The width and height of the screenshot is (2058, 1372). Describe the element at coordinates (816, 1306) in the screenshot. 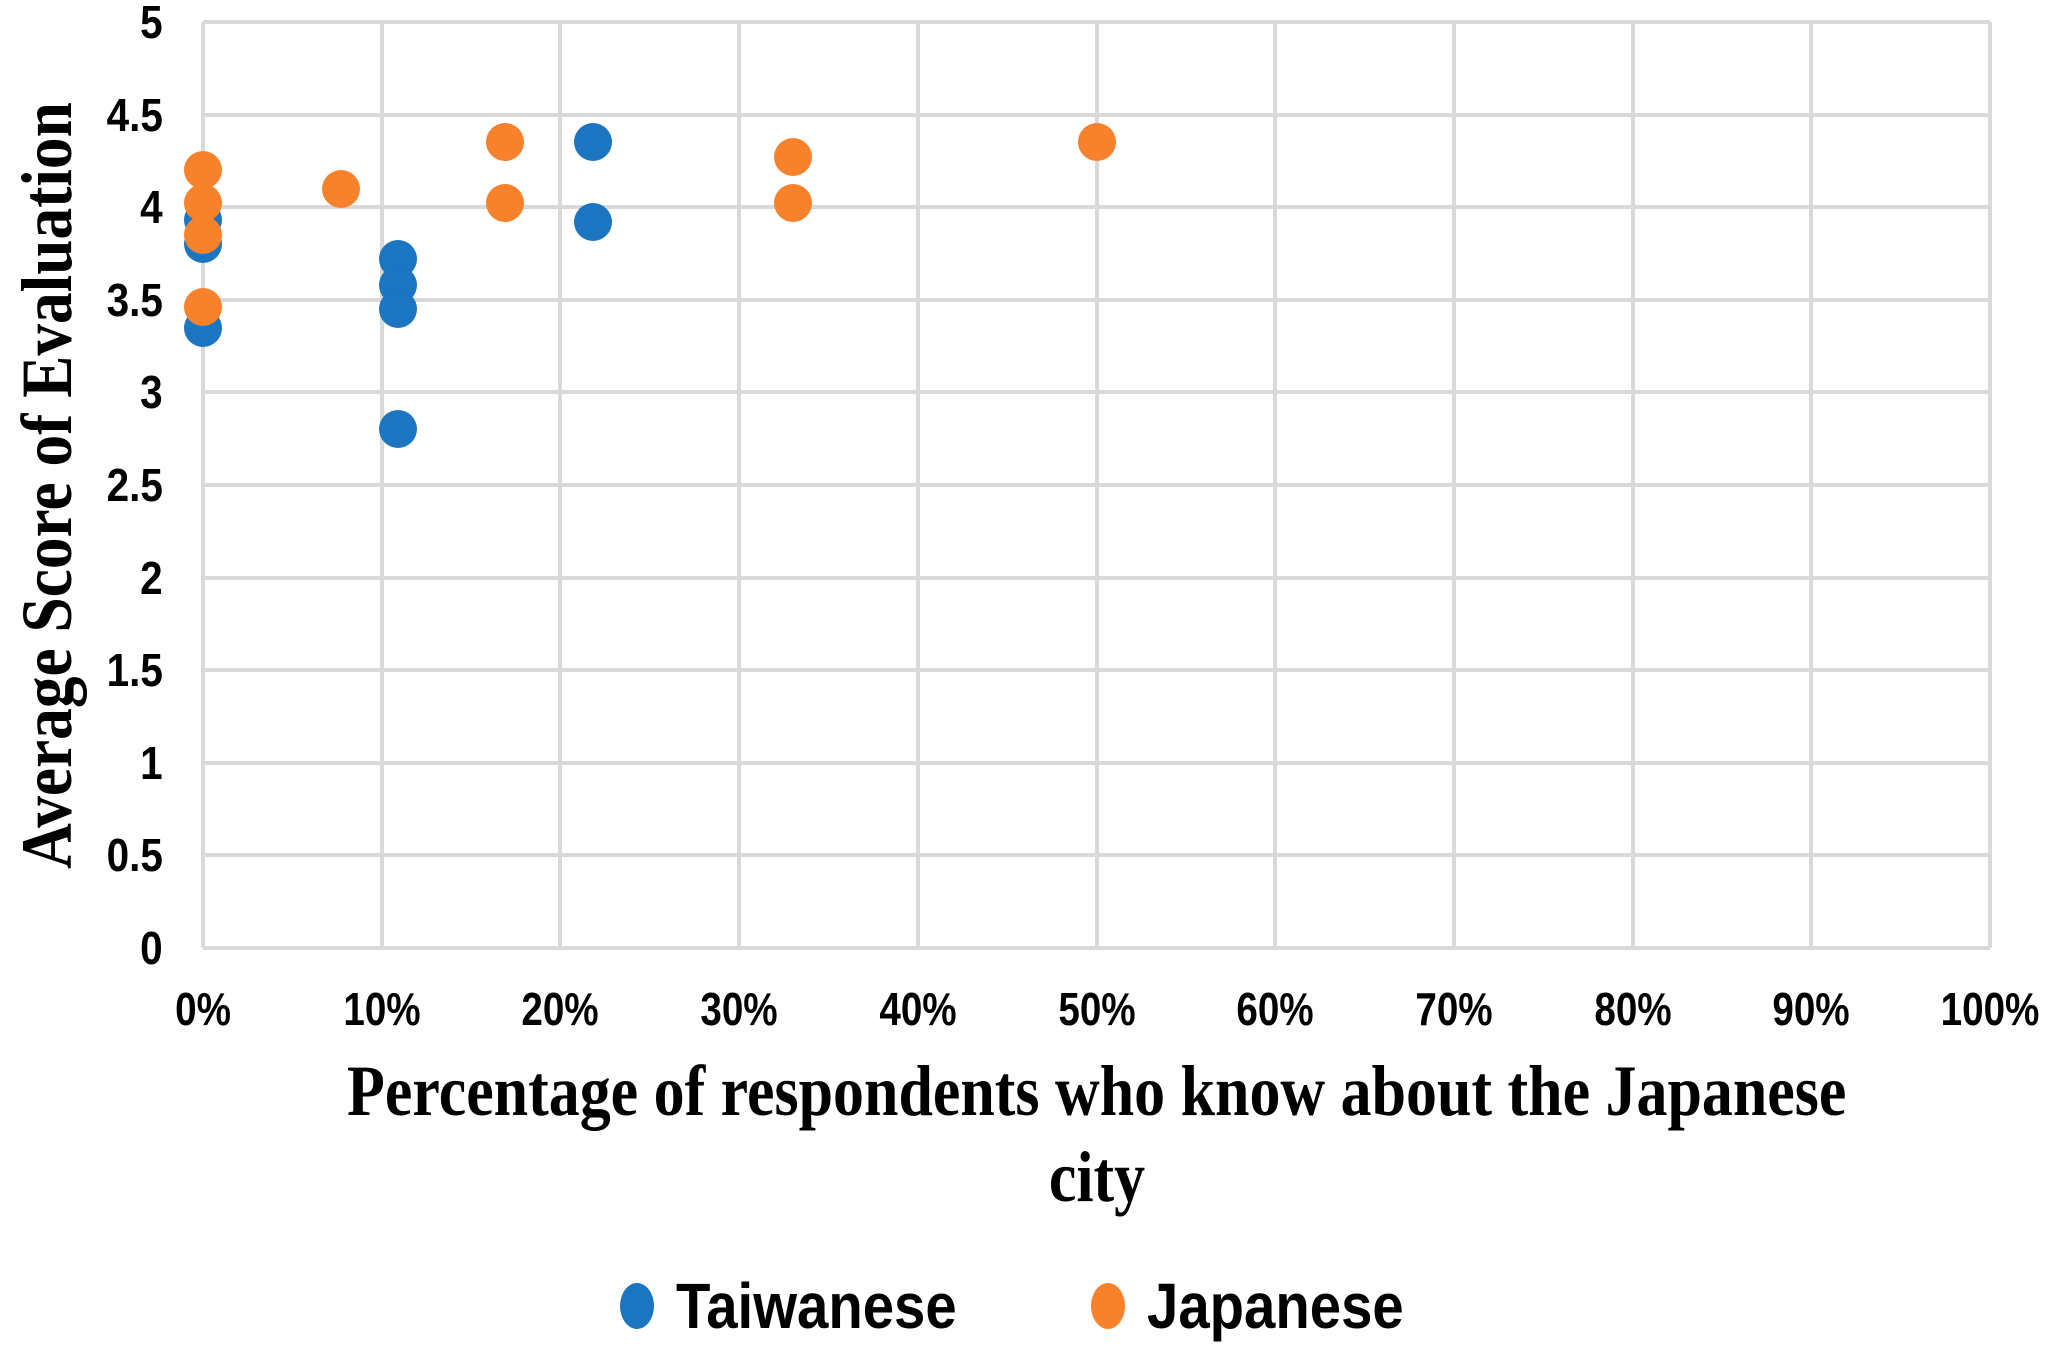

I see `legend-label-taiwanese: Taiwanese` at that location.